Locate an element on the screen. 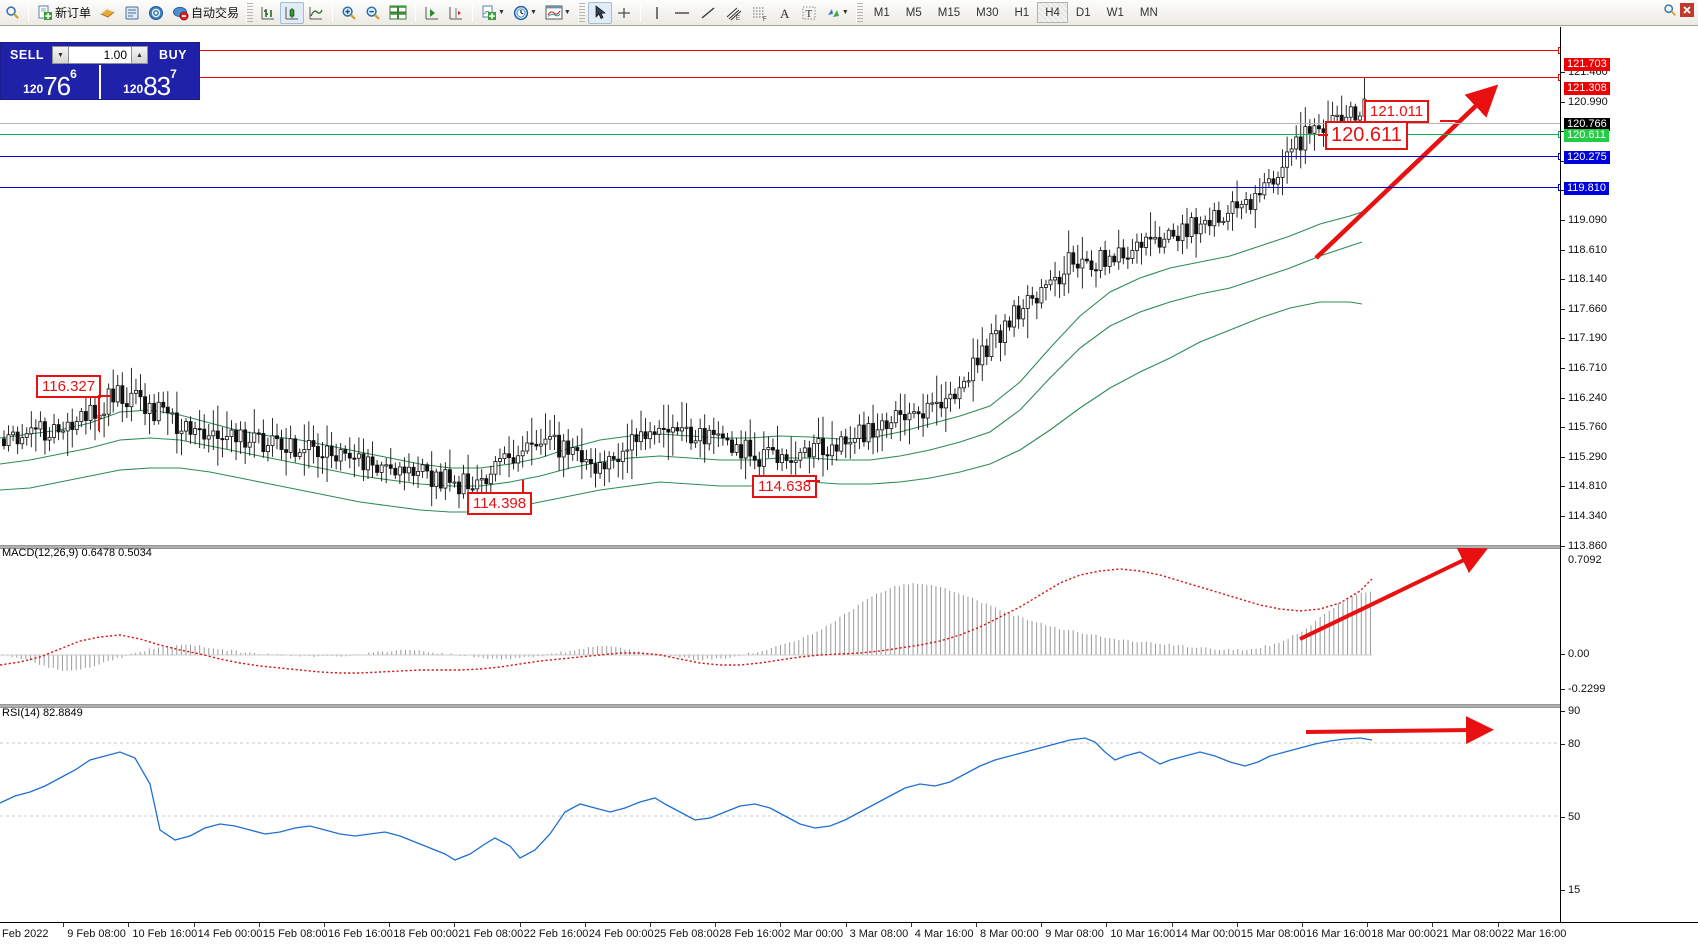 This screenshot has width=1698, height=944. line-chart-icon is located at coordinates (316, 13).